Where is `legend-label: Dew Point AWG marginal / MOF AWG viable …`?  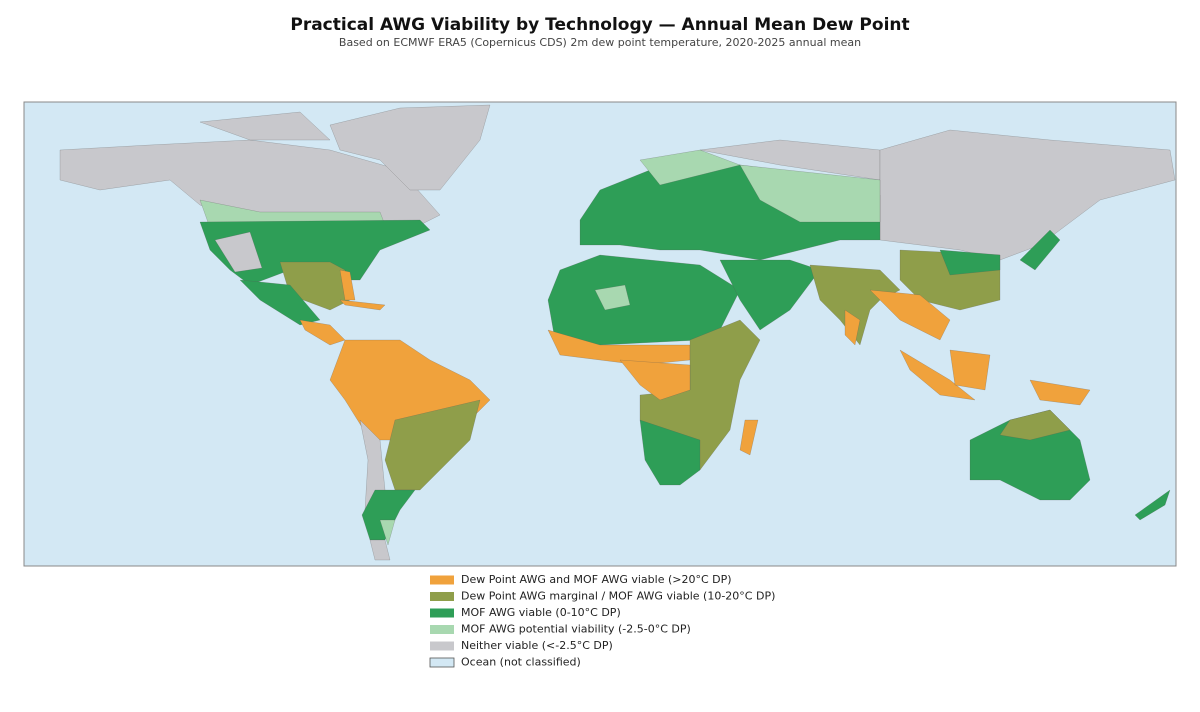
legend-label: Dew Point AWG marginal / MOF AWG viable … is located at coordinates (618, 596).